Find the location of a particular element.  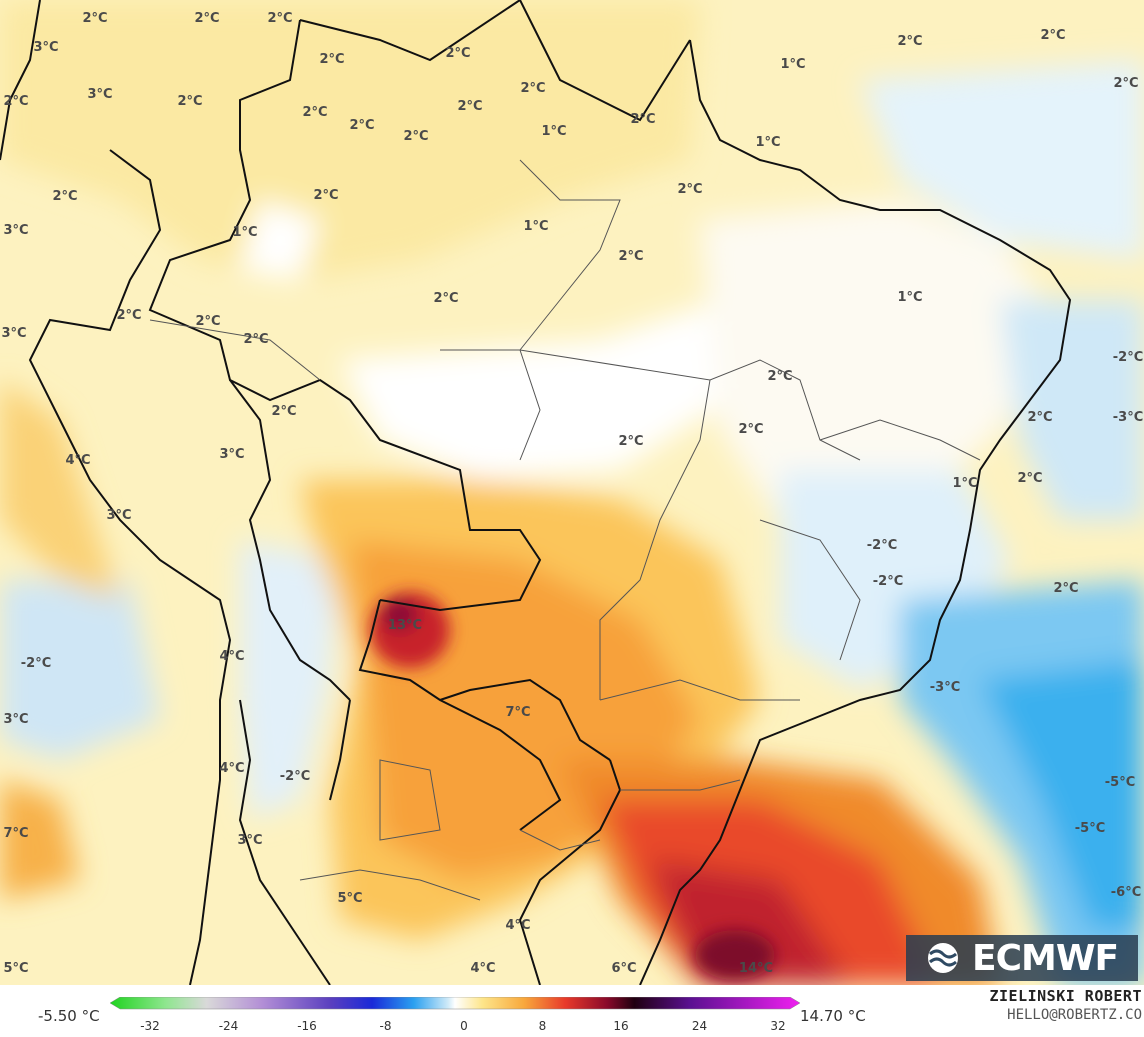

colorbar-tick-label: -16 is located at coordinates (307, 1026).